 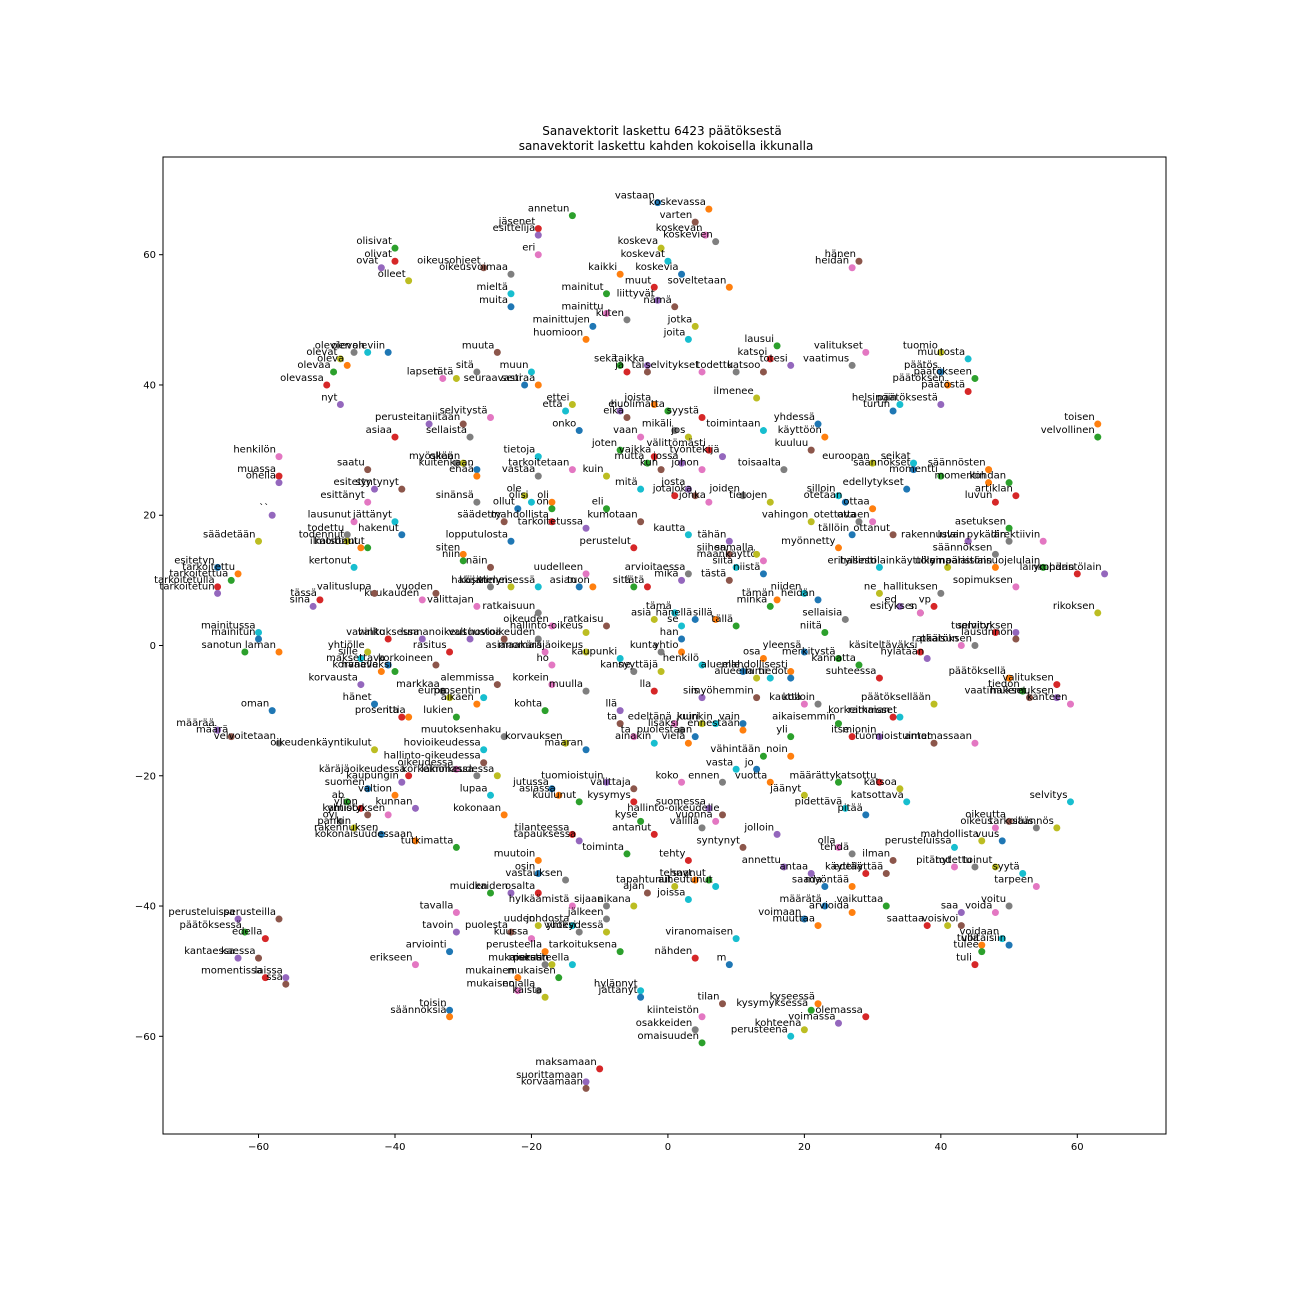 I want to click on point-label: ed, so click(x=890, y=599).